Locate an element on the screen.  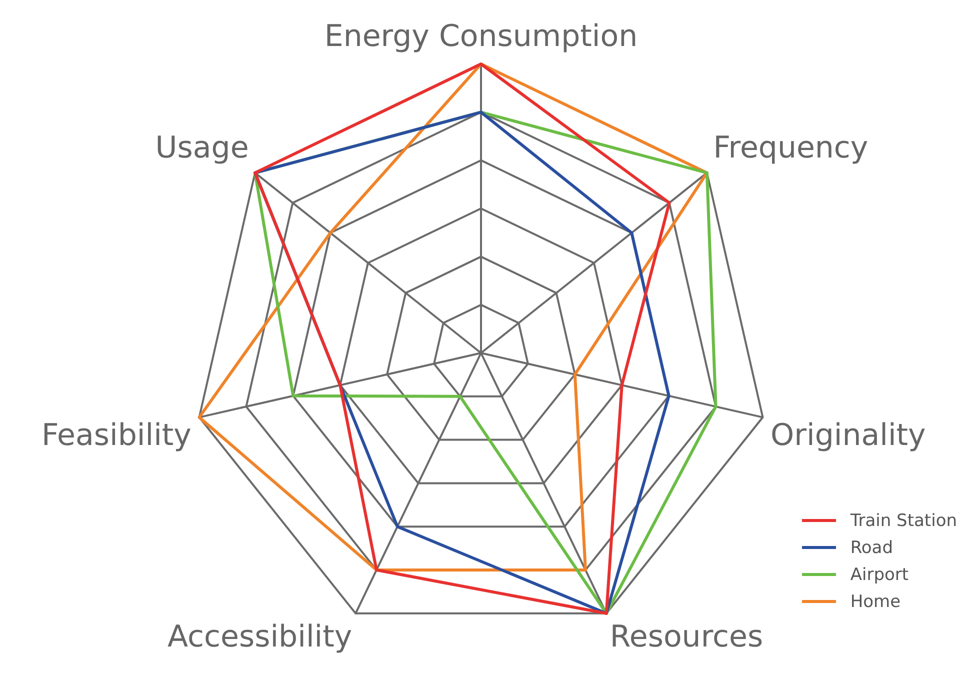
legend-label: Home is located at coordinates (875, 602).